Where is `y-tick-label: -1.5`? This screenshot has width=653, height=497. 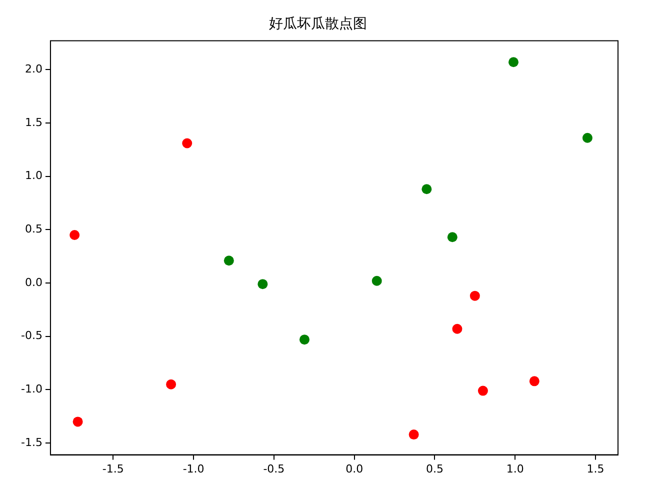
y-tick-label: -1.5 is located at coordinates (31, 442).